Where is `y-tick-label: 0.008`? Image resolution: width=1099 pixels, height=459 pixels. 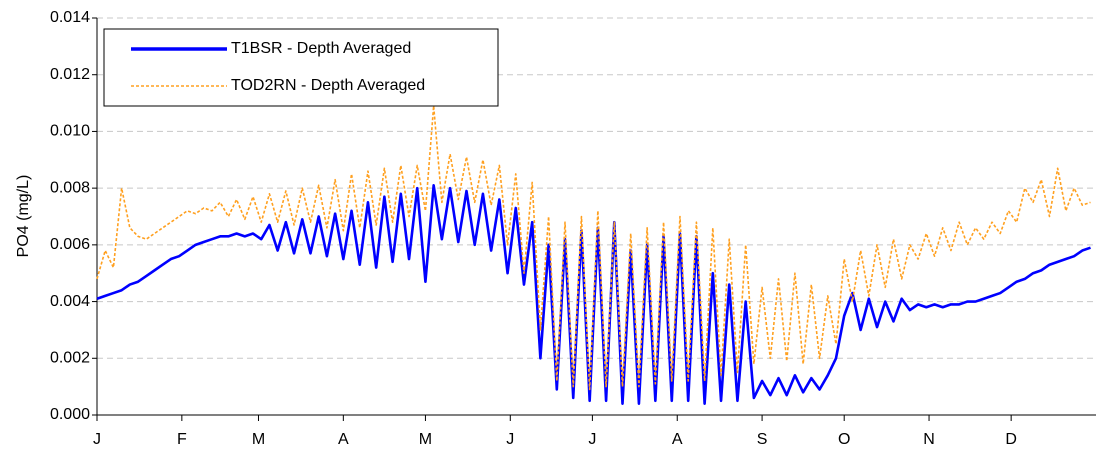 y-tick-label: 0.008 is located at coordinates (70, 187).